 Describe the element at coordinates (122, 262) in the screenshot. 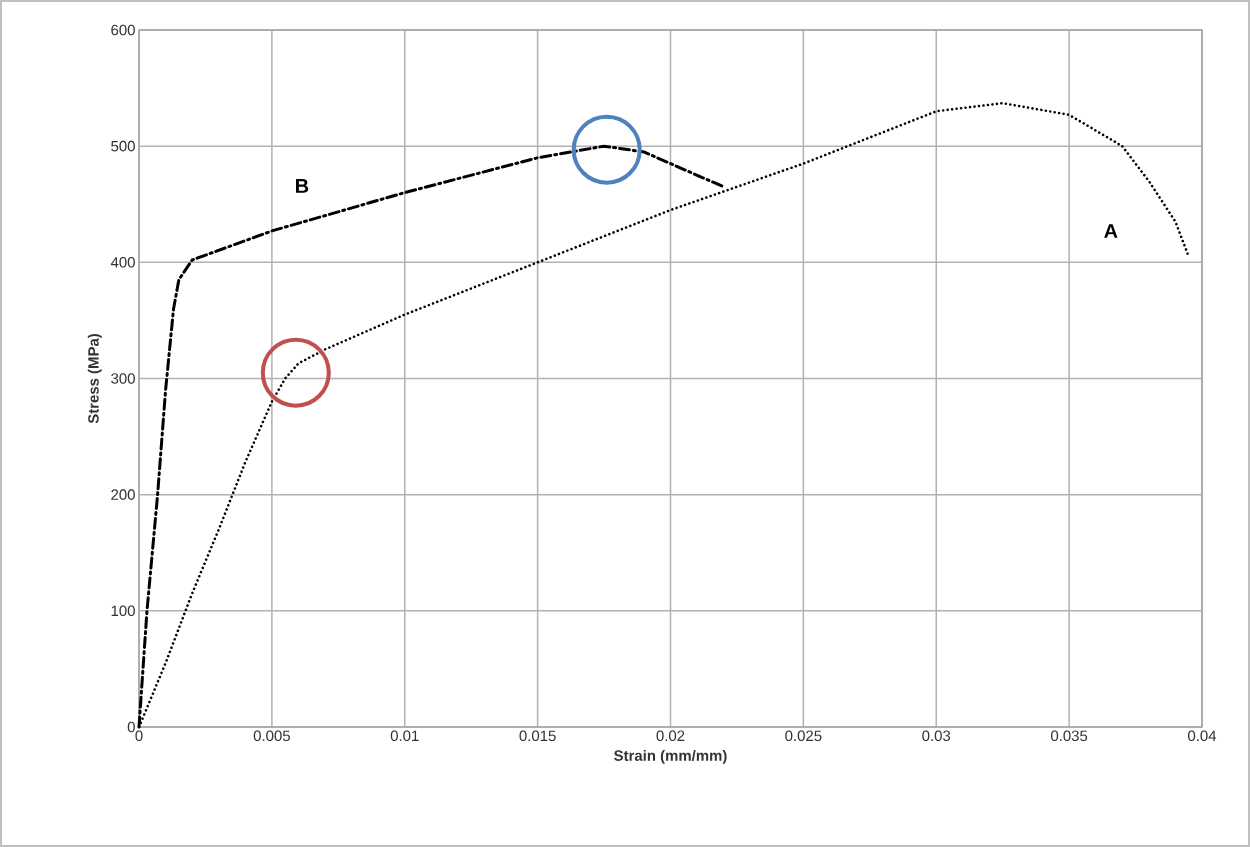

I see `y-tick-label: 400` at that location.